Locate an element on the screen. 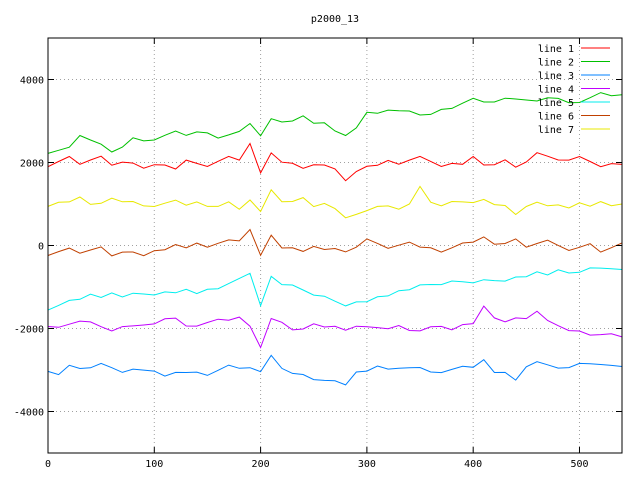 This screenshot has height=480, width=640. legend-label: line 3 is located at coordinates (556, 76).